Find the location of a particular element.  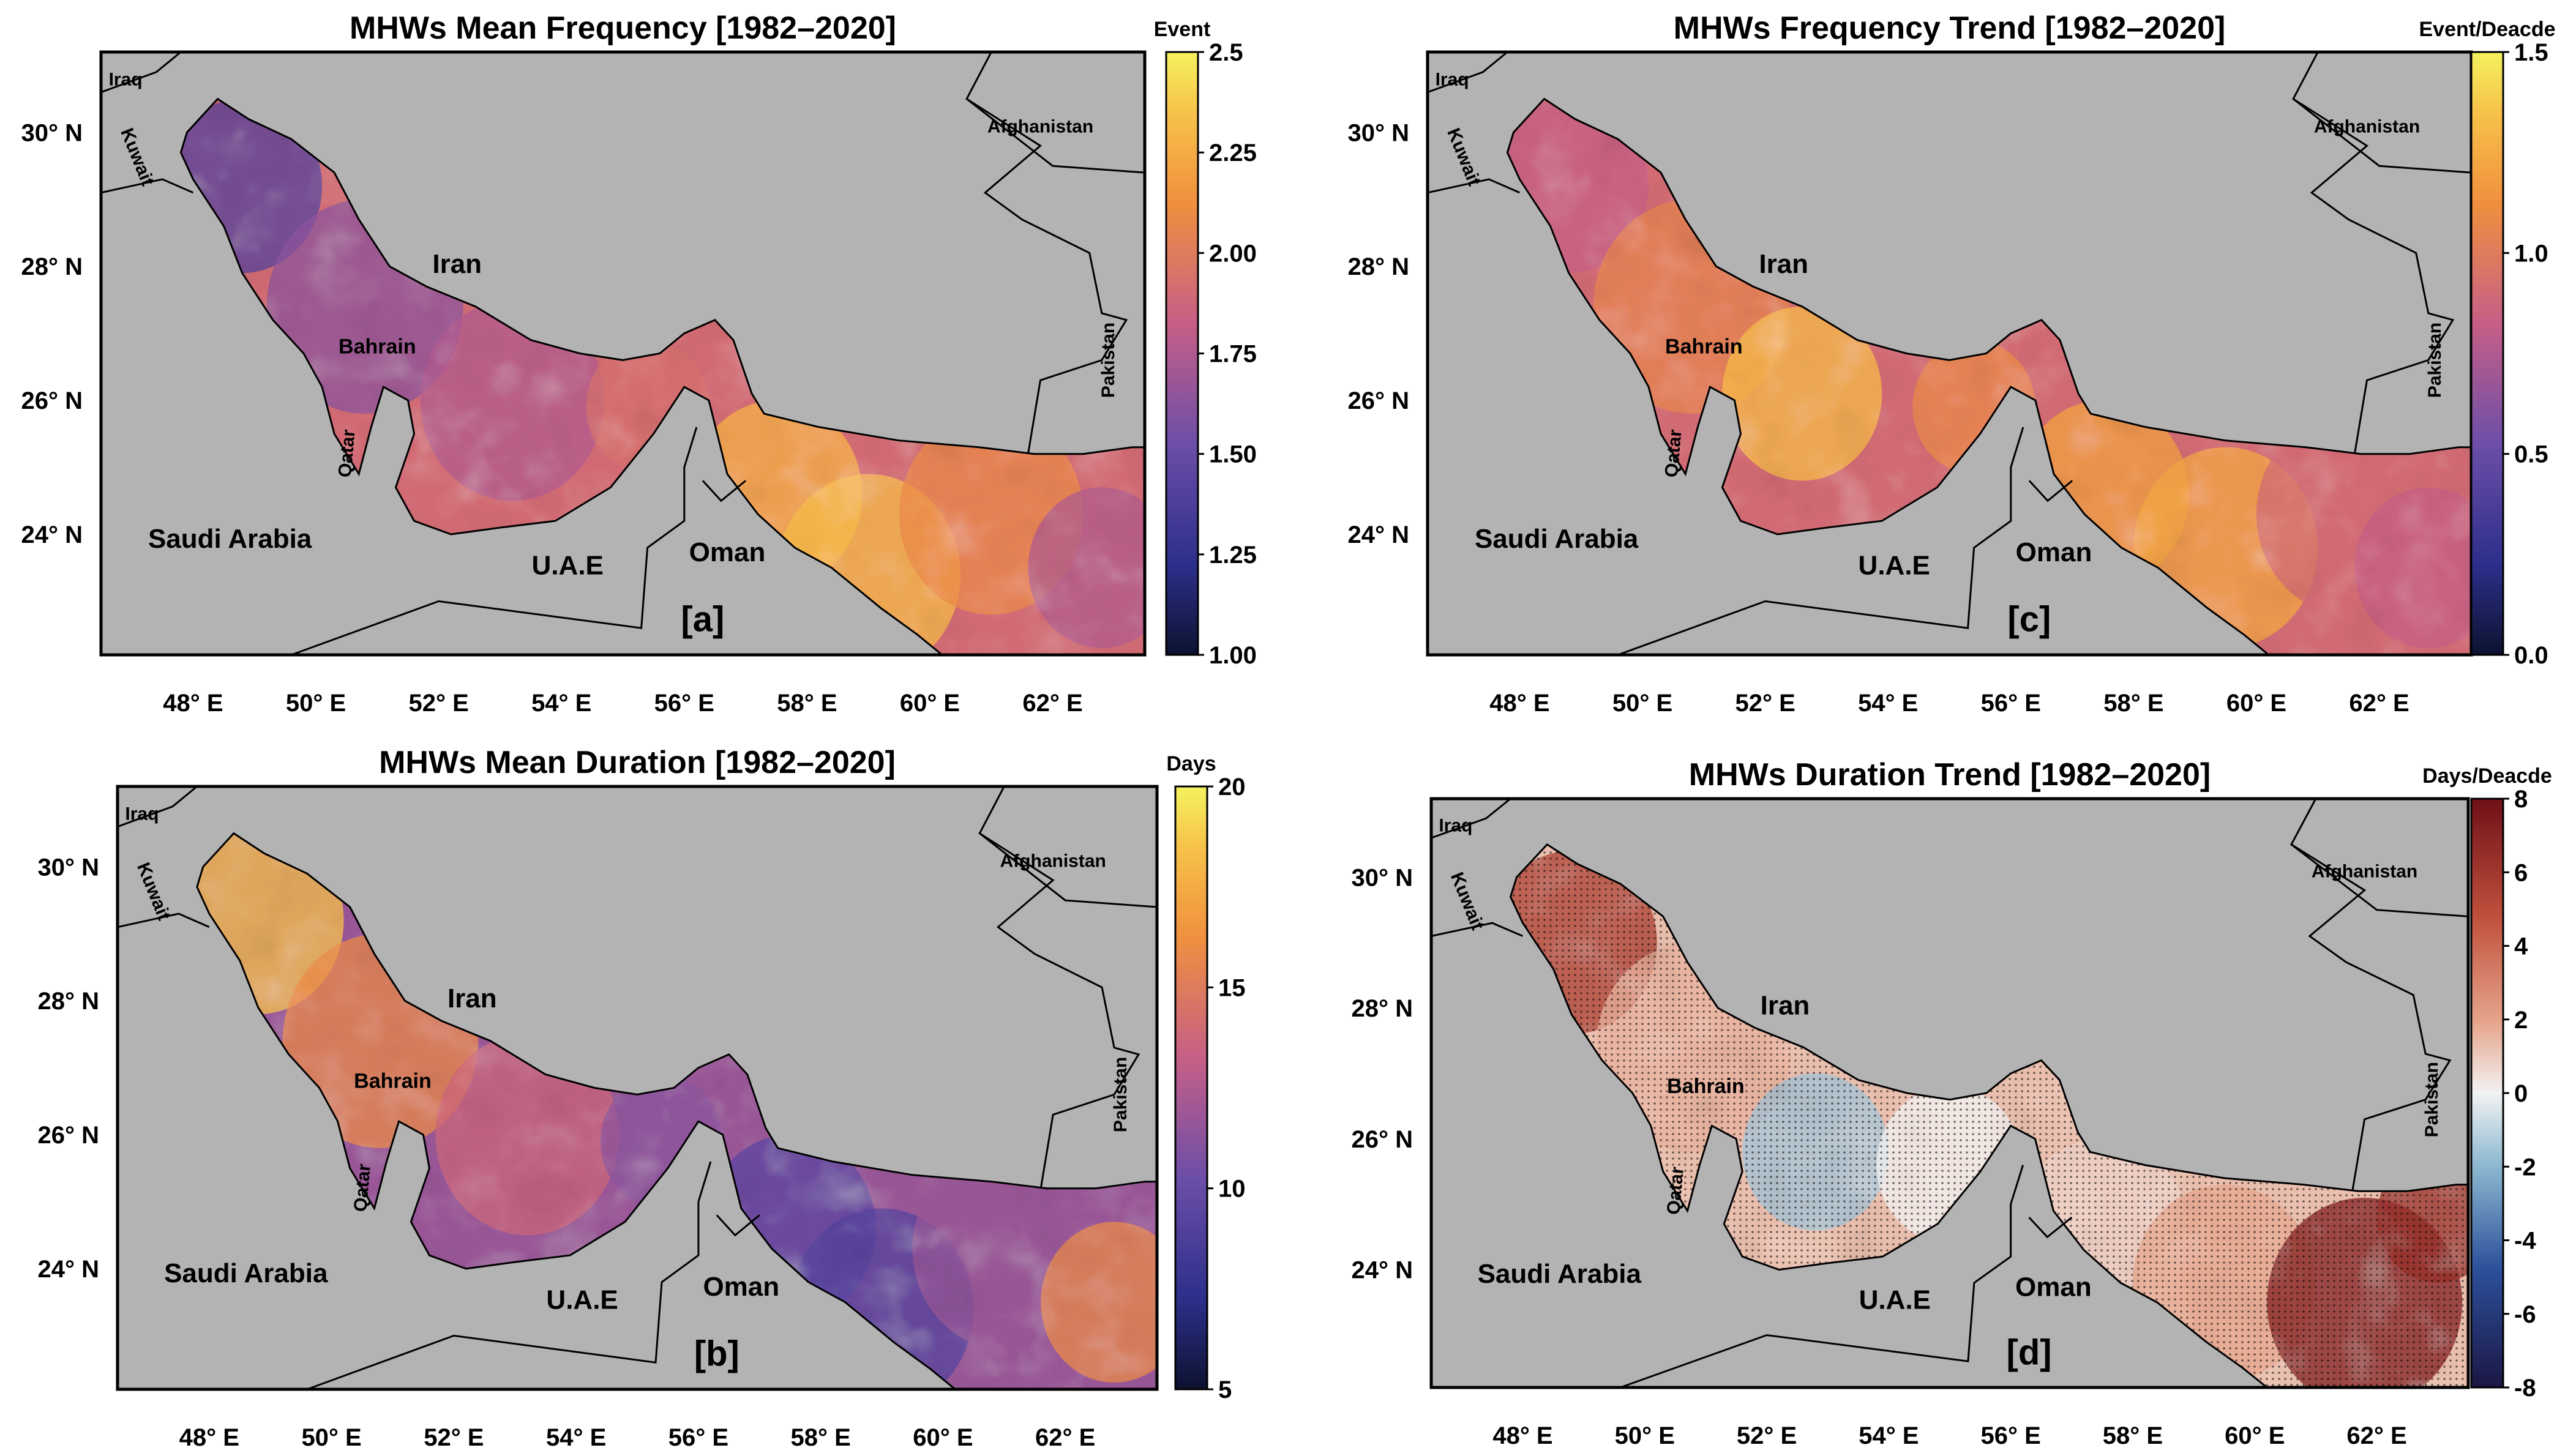

colorbar-label: Event is located at coordinates (1182, 29).